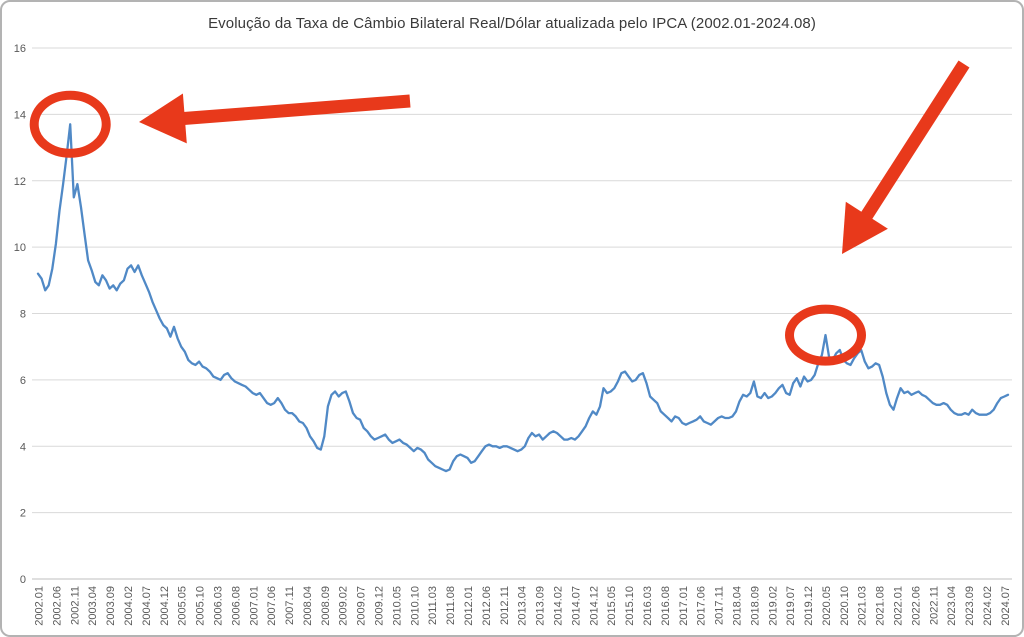 This screenshot has width=1024, height=637. Describe the element at coordinates (40, 606) in the screenshot. I see `x-axis-tick: 2002.01` at that location.